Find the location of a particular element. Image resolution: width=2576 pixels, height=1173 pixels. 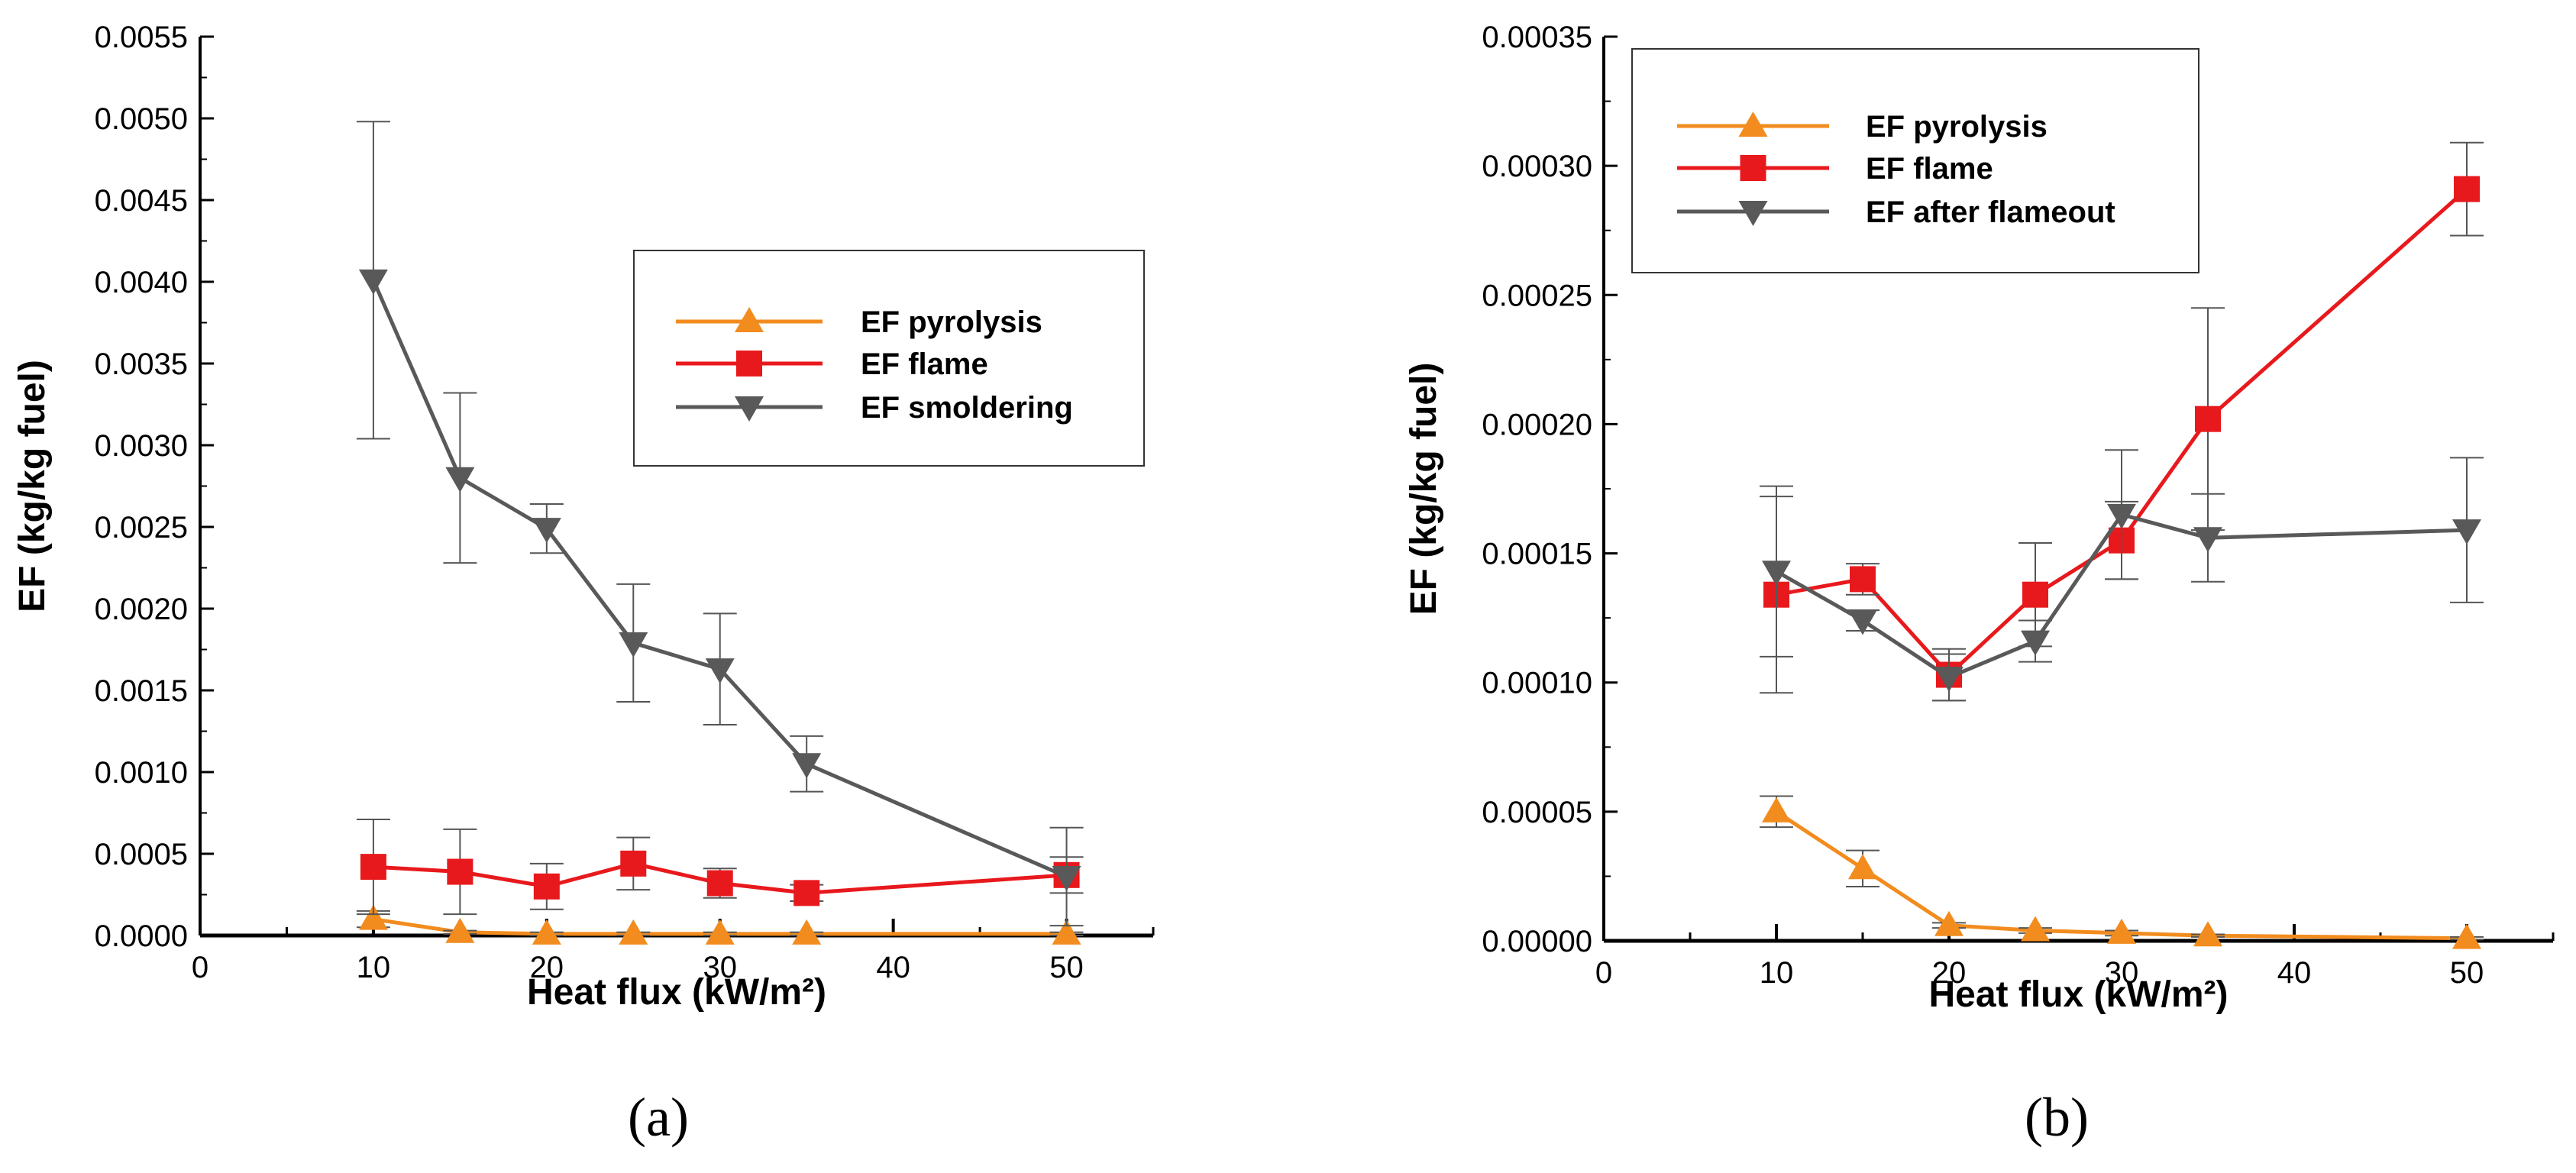

legend: EF pyrolysis EF flame EF after flameout is located at coordinates (1915, 160).